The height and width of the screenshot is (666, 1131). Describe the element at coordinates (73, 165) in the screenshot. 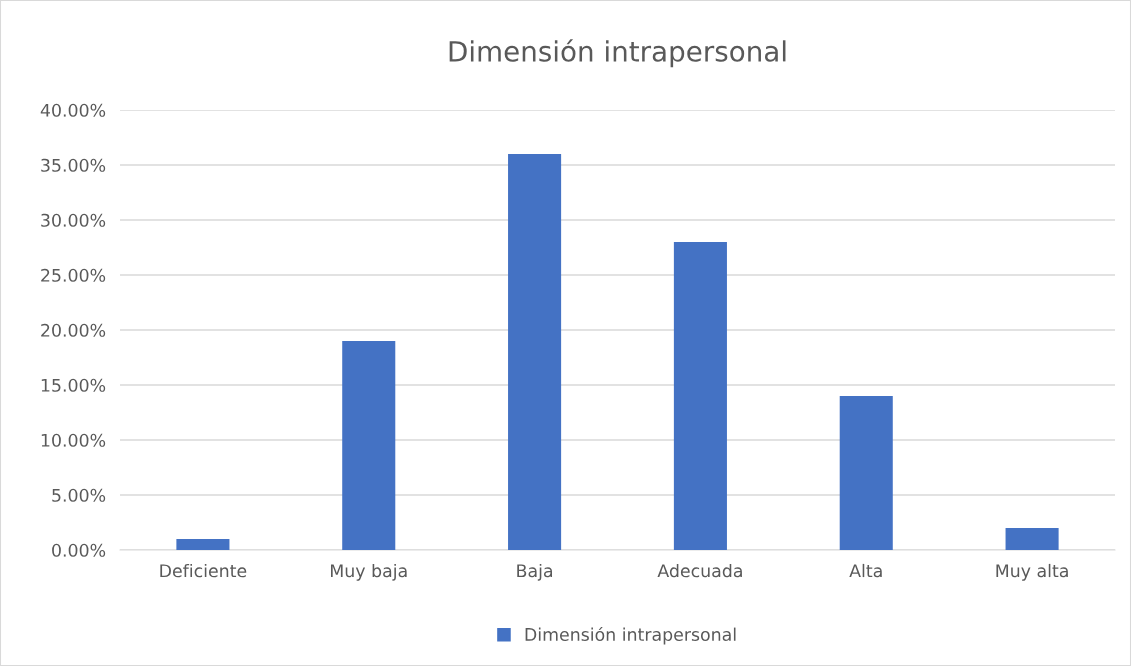

I see `y-tick-label: 35.00%` at that location.